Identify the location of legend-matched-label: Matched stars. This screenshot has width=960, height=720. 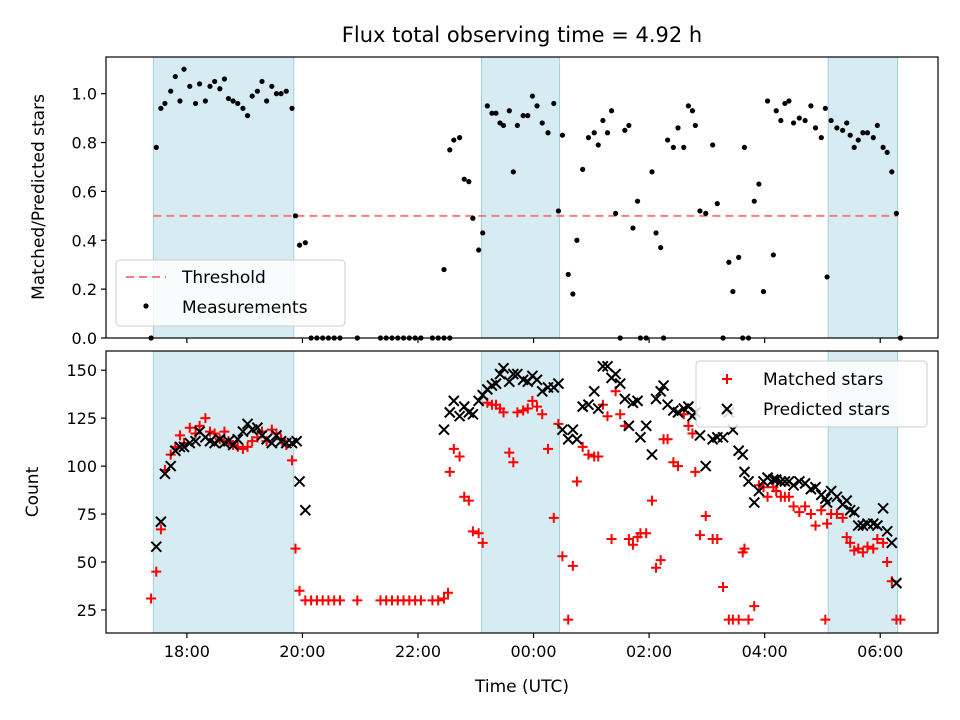
(823, 380).